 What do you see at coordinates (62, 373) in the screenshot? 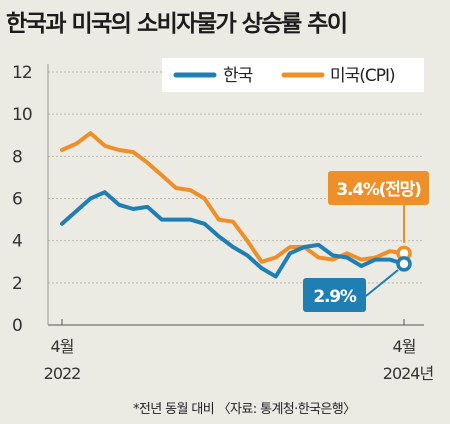
I see `x-label-start-year: 2022` at bounding box center [62, 373].